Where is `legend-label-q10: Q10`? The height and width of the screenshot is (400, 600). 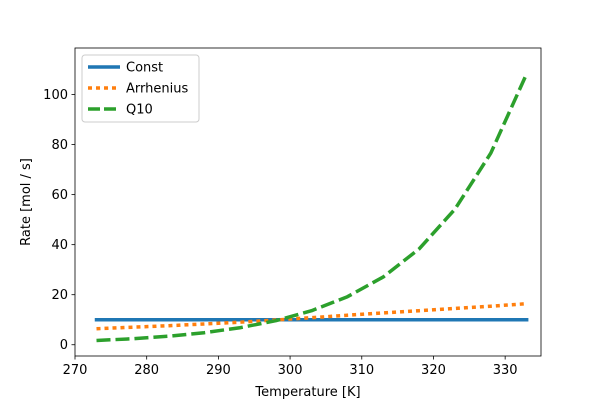
legend-label-q10: Q10 is located at coordinates (139, 110).